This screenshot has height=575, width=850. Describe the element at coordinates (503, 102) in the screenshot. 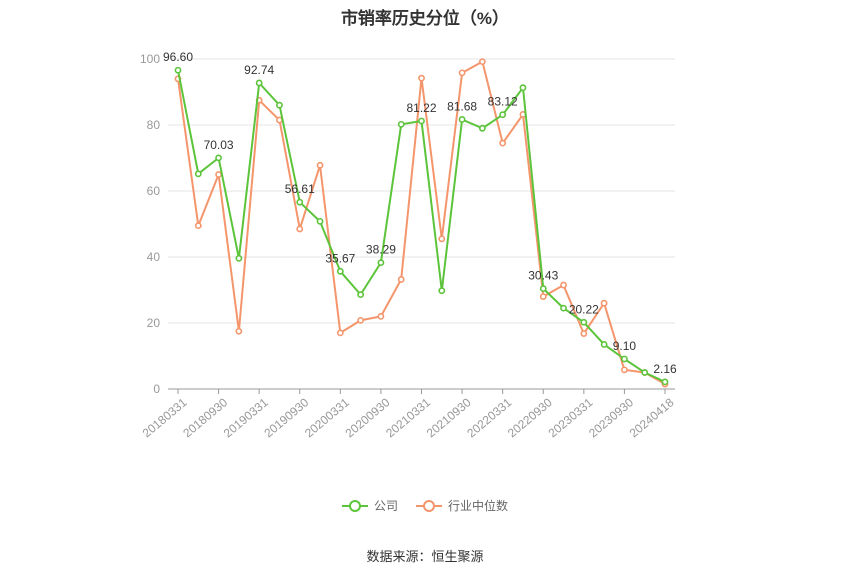

I see `data-label: 83.12` at that location.